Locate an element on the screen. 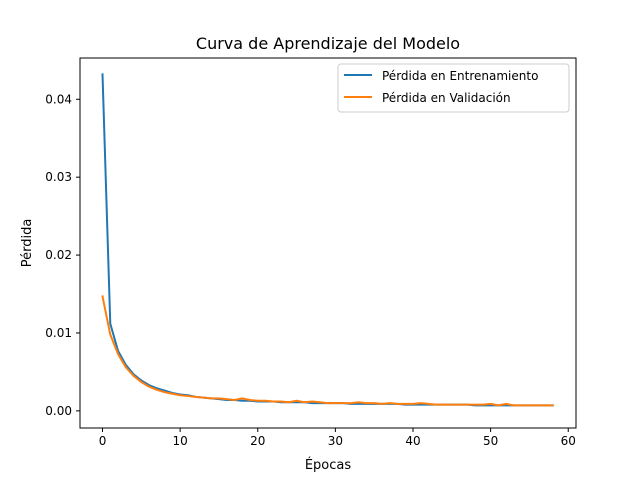 The image size is (640, 480). y-tick-label: 0.03 is located at coordinates (58, 177).